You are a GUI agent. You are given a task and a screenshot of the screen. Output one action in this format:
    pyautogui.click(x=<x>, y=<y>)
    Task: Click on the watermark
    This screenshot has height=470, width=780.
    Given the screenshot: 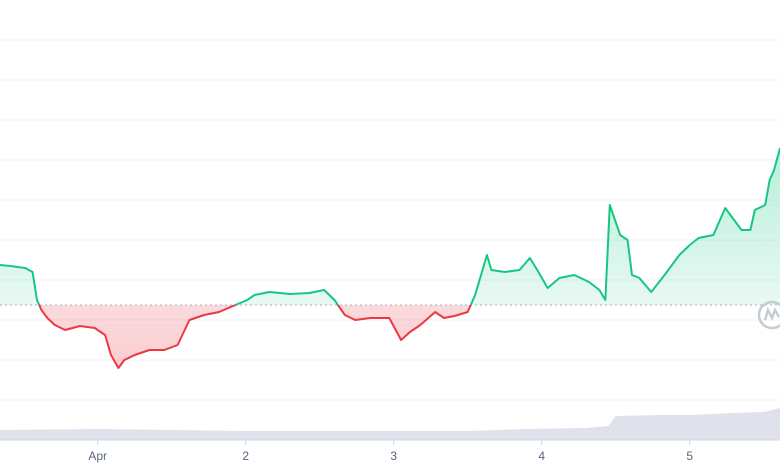 What is the action you would take?
    pyautogui.click(x=768, y=315)
    